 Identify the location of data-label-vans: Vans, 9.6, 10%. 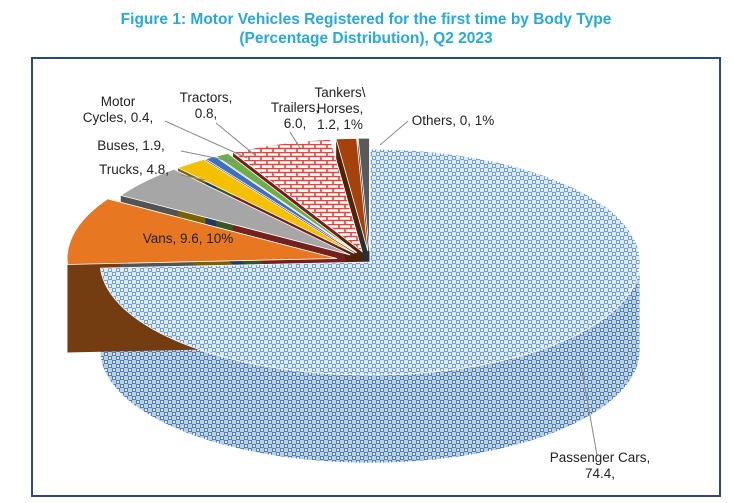
(188, 238).